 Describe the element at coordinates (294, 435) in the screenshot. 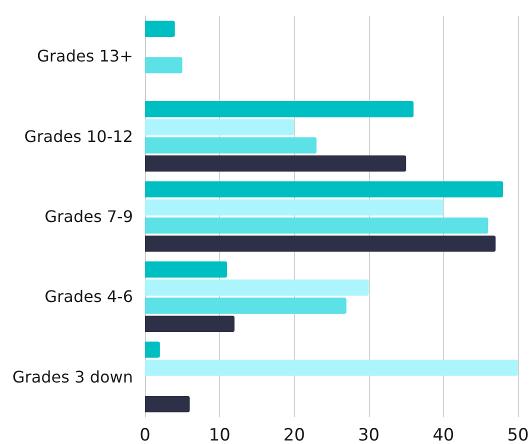

I see `x-tick-label: 20` at that location.